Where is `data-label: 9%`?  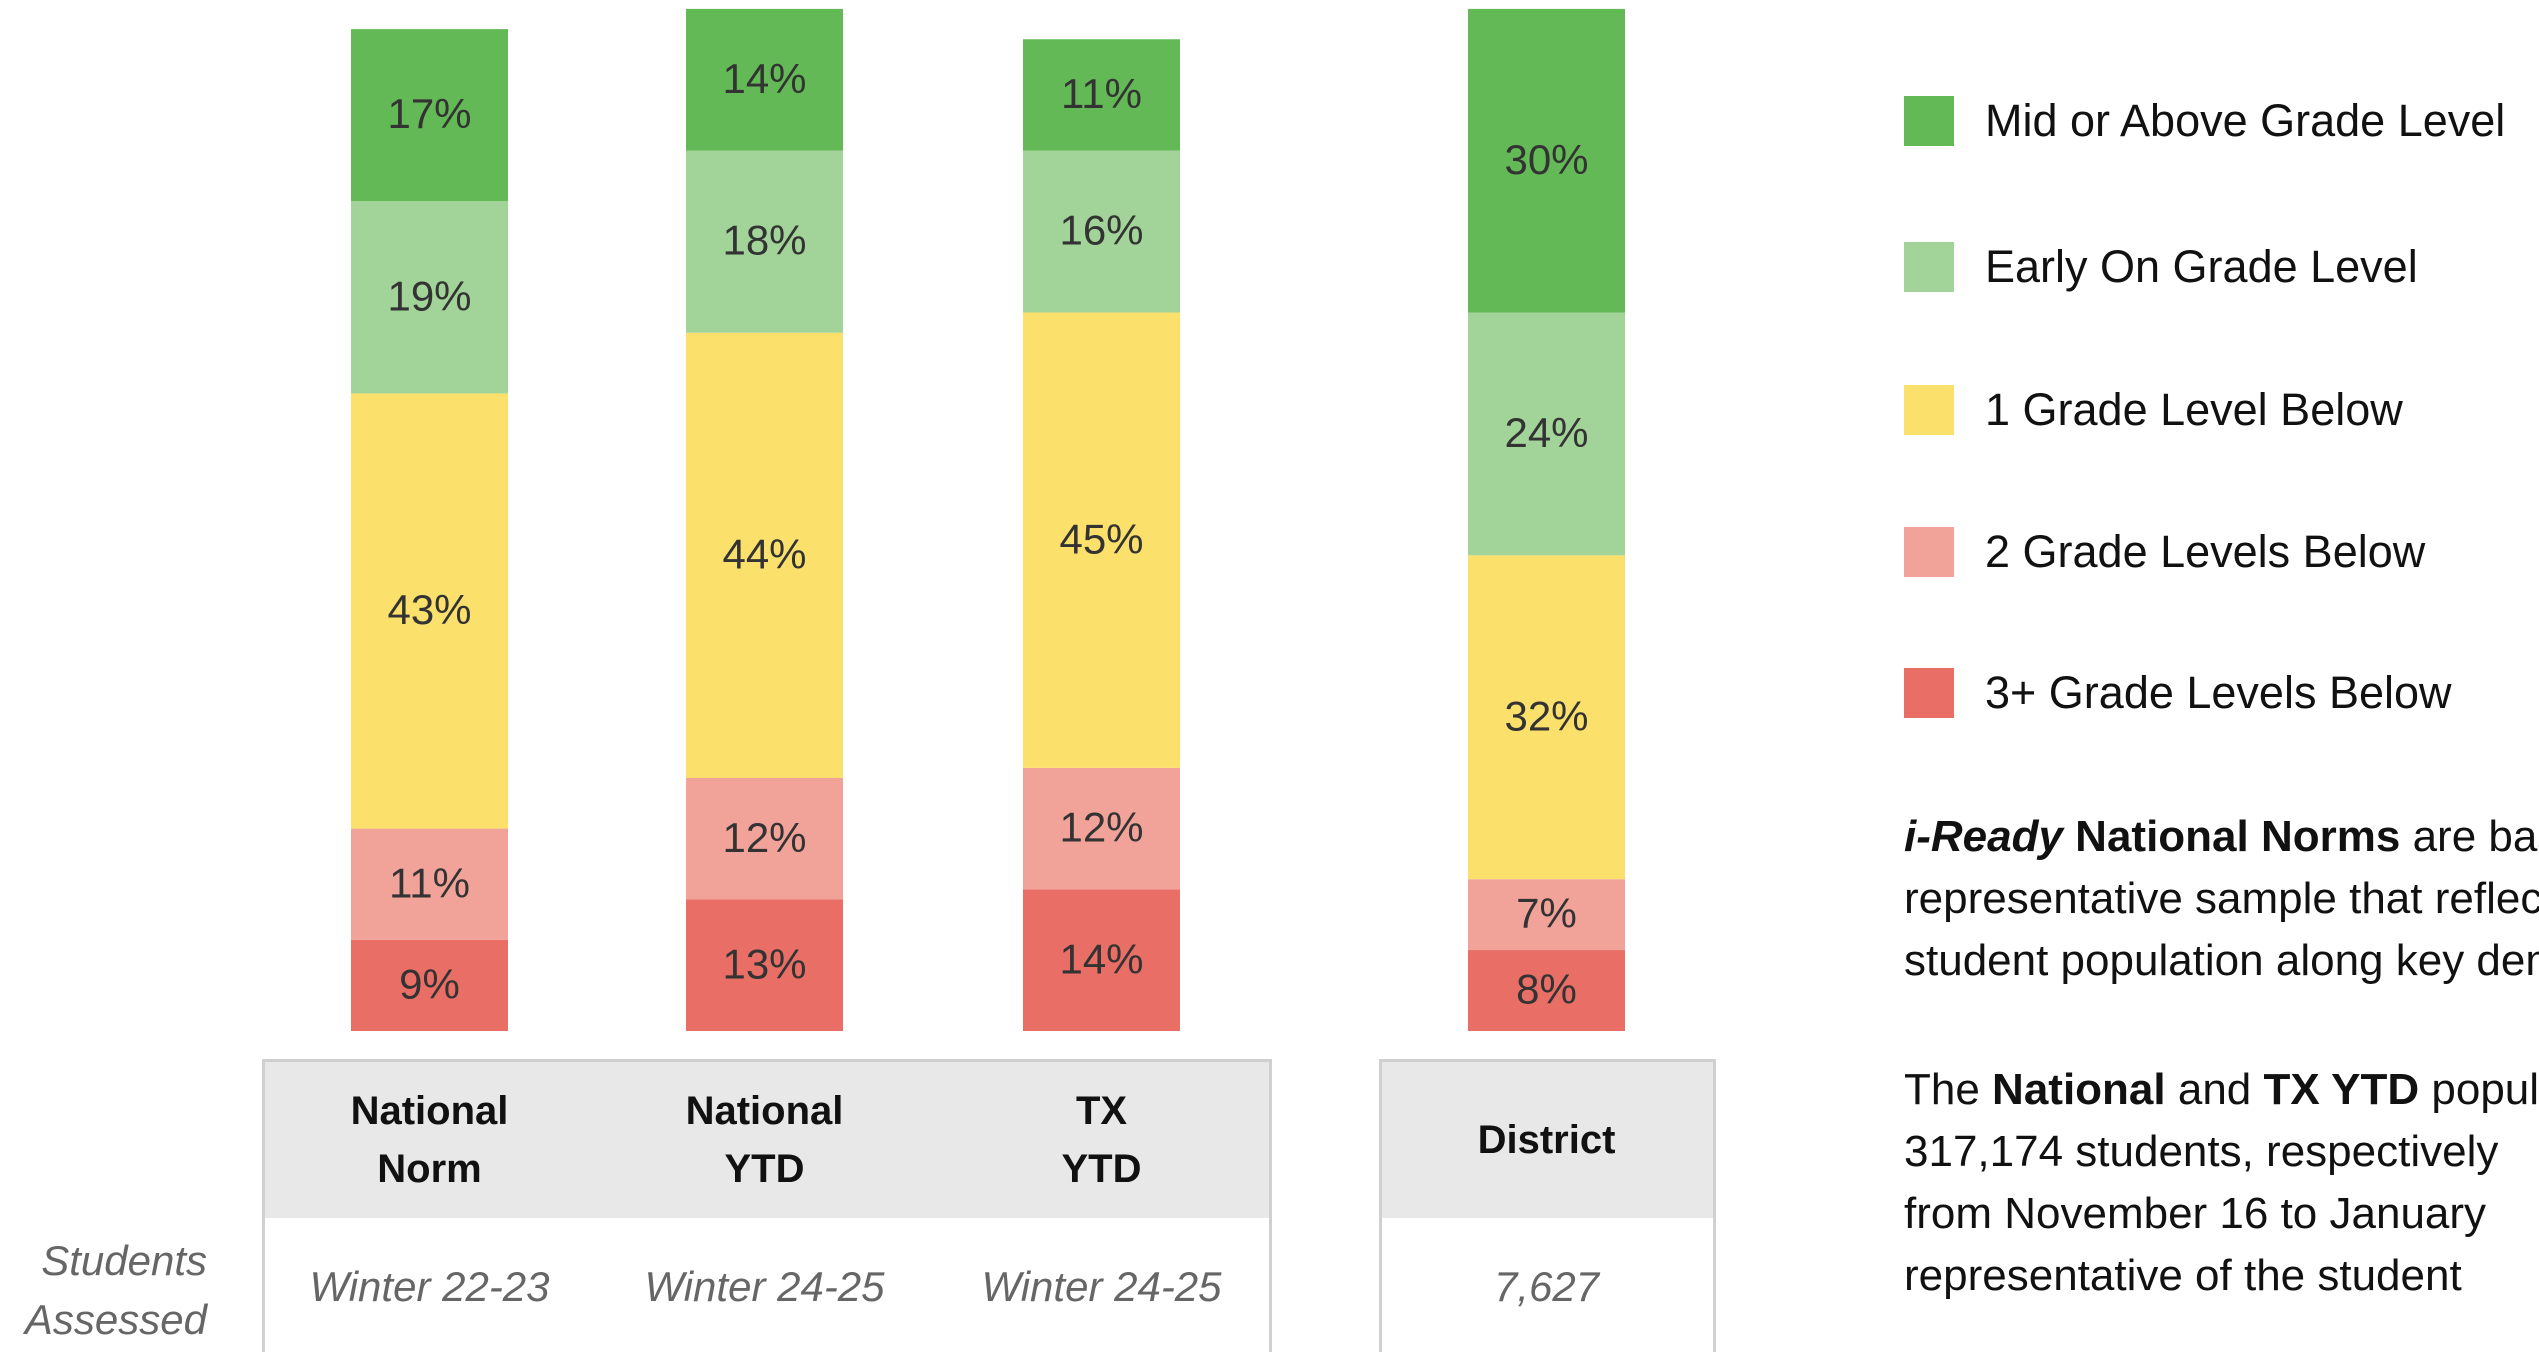
data-label: 9% is located at coordinates (429, 984).